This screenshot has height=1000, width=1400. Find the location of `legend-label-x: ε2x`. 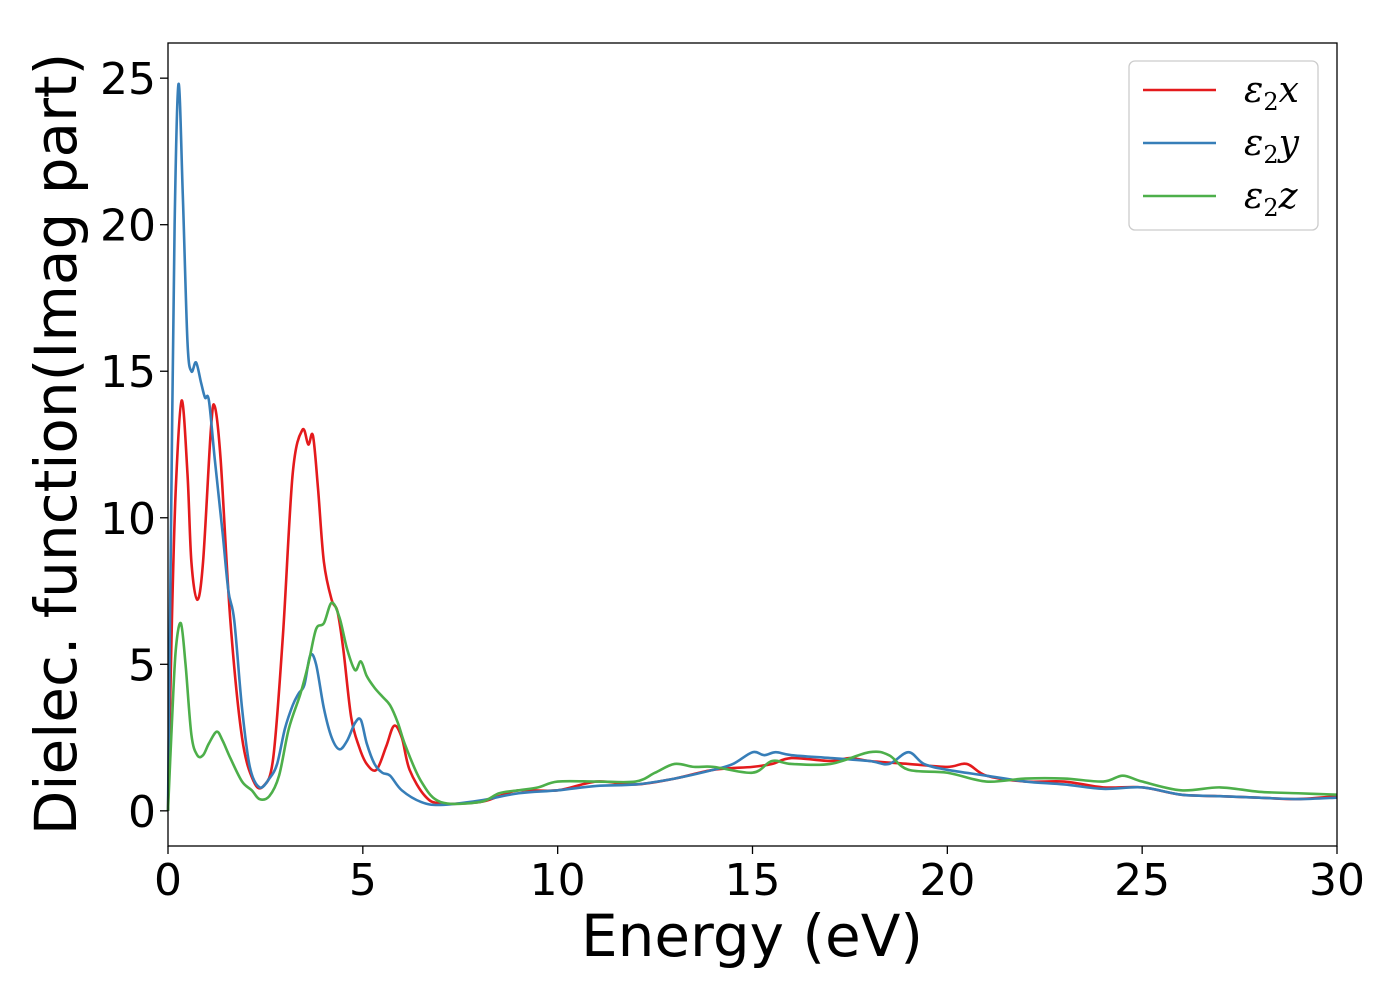

legend-label-x: ε2x is located at coordinates (1271, 93).